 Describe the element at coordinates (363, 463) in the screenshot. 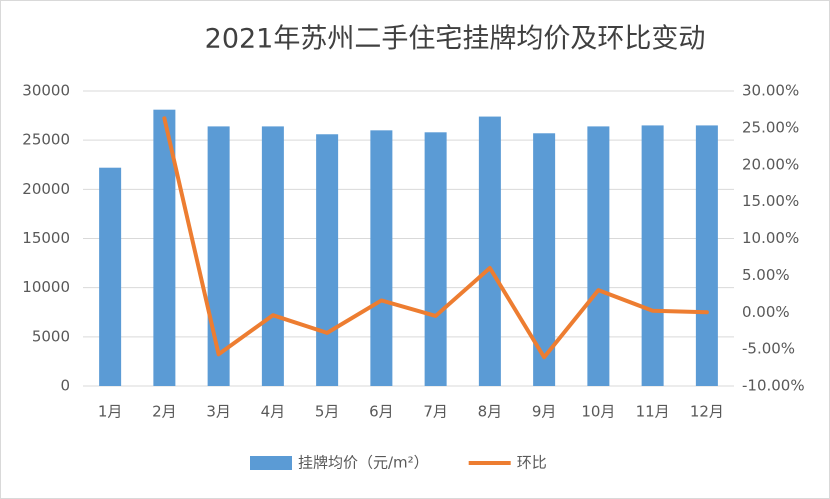

I see `legend-label: 挂牌均价（元/m²）` at that location.